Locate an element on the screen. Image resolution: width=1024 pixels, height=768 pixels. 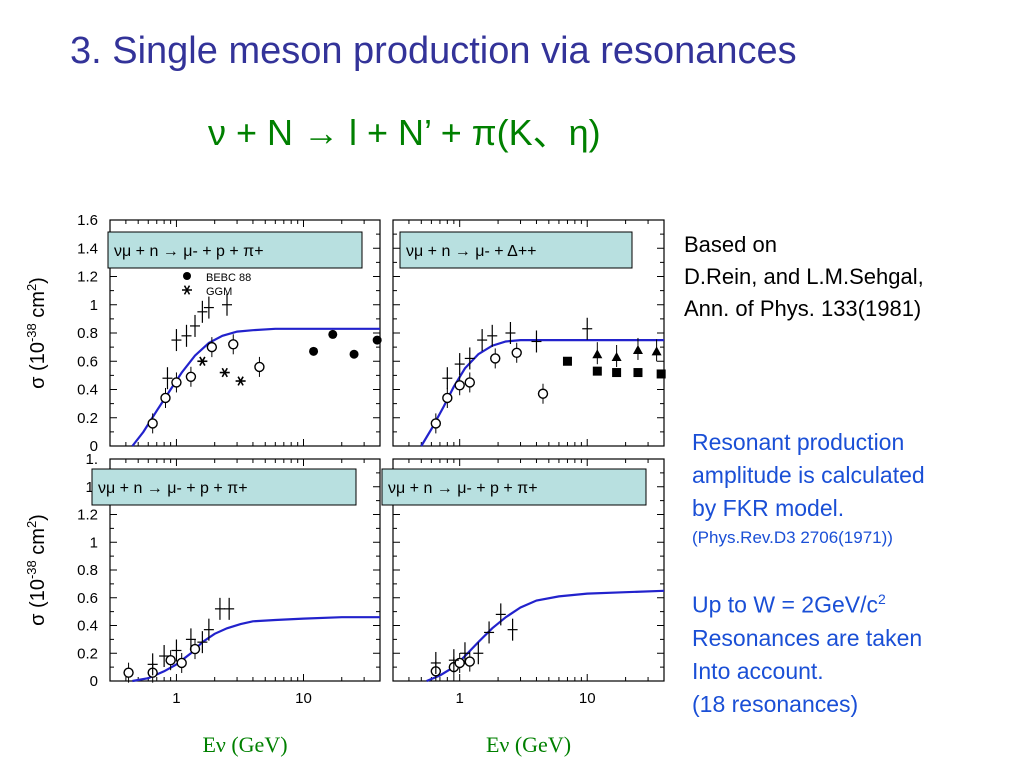
reaction-equation: ν + N → l + N’ + π(K、η) is located at coordinates (404, 132).